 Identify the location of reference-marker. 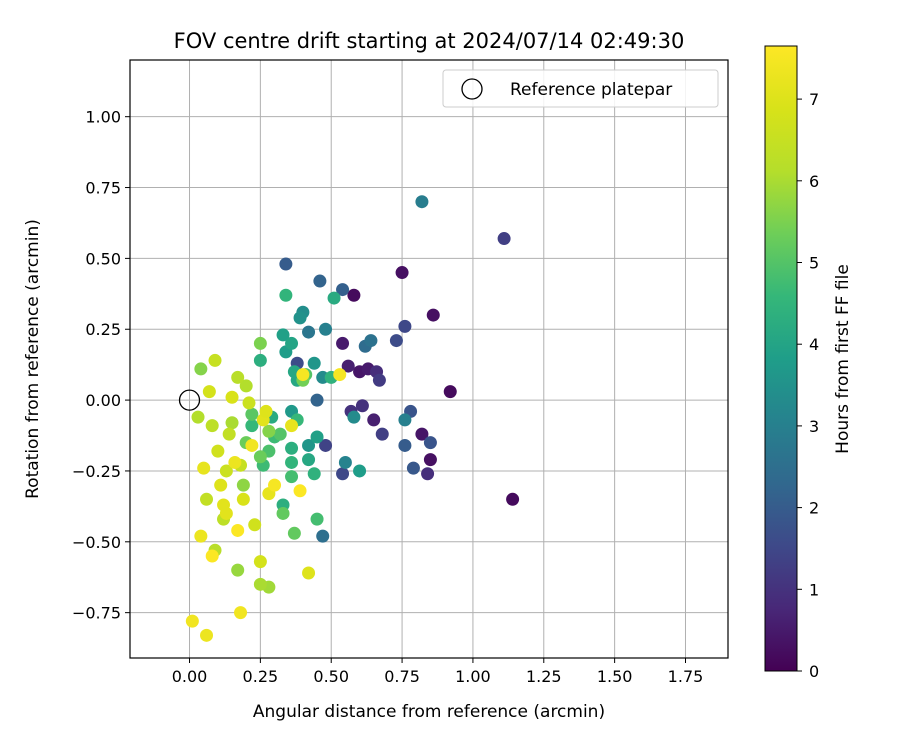
(189, 400).